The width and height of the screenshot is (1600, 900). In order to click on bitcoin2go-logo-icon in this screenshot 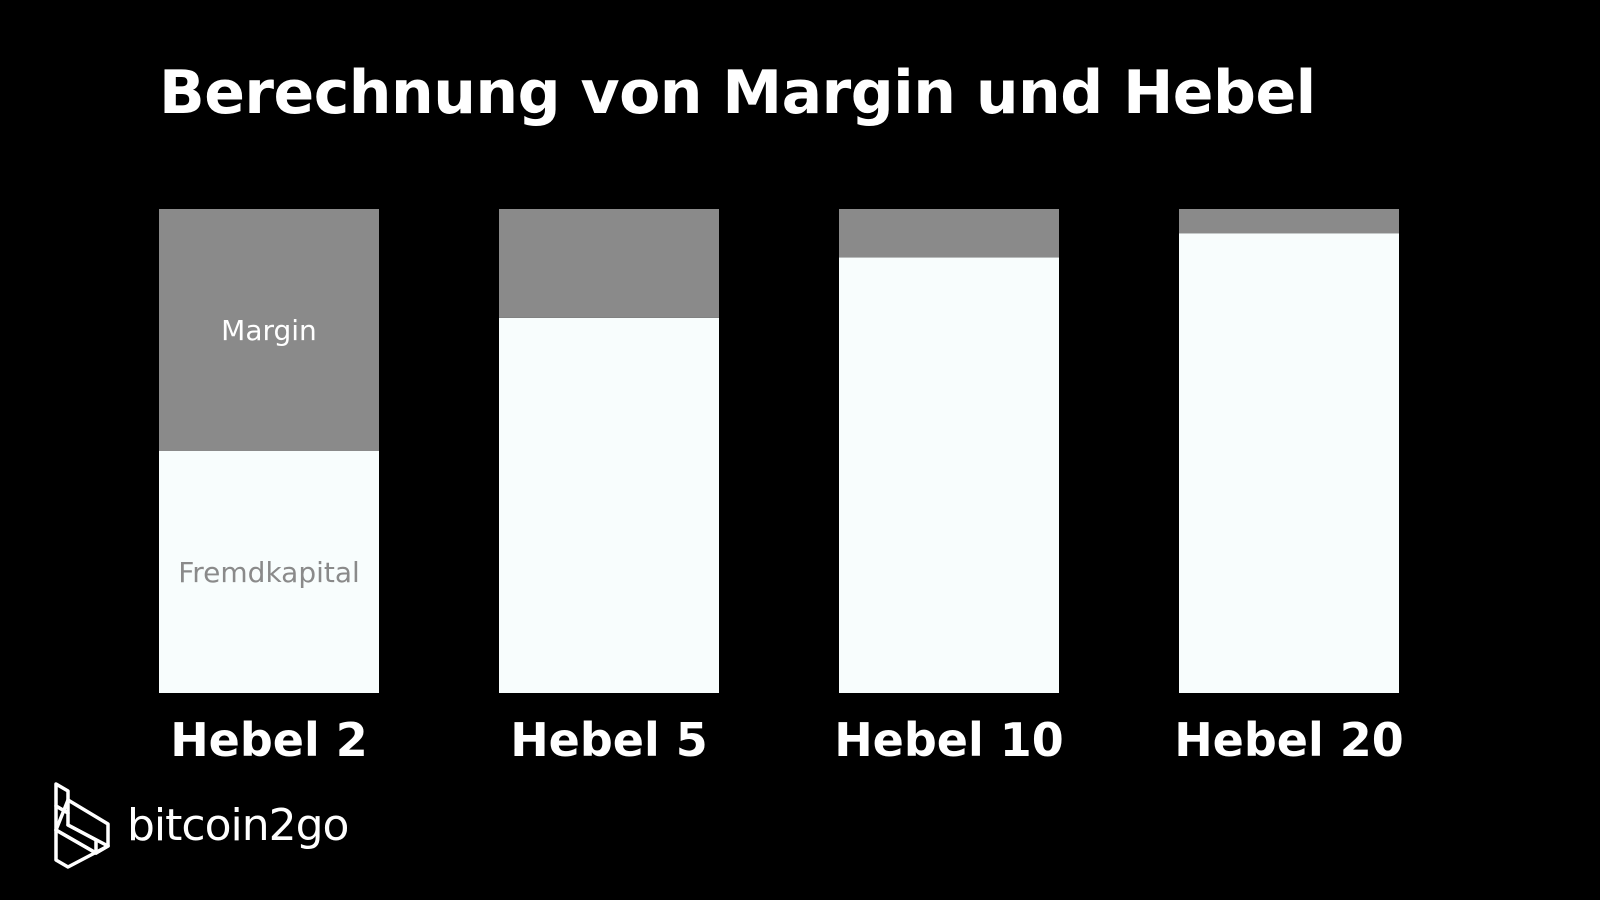, I will do `click(82, 825)`.